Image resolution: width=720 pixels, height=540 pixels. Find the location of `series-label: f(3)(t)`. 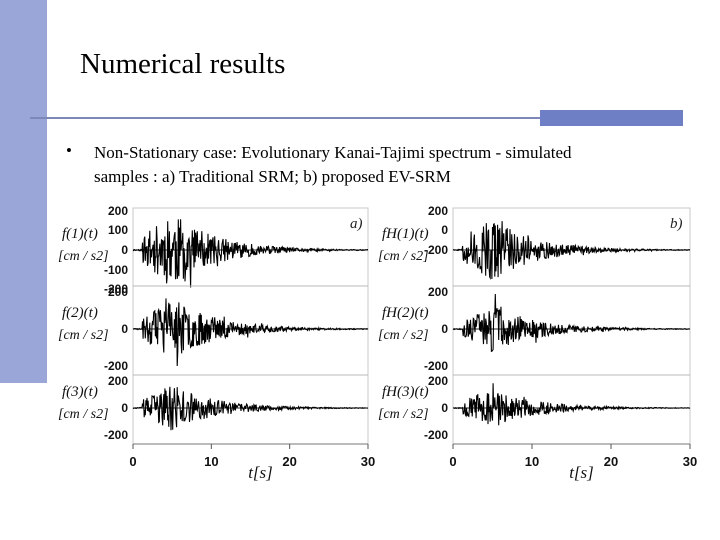

series-label: f(3)(t) is located at coordinates (80, 392).